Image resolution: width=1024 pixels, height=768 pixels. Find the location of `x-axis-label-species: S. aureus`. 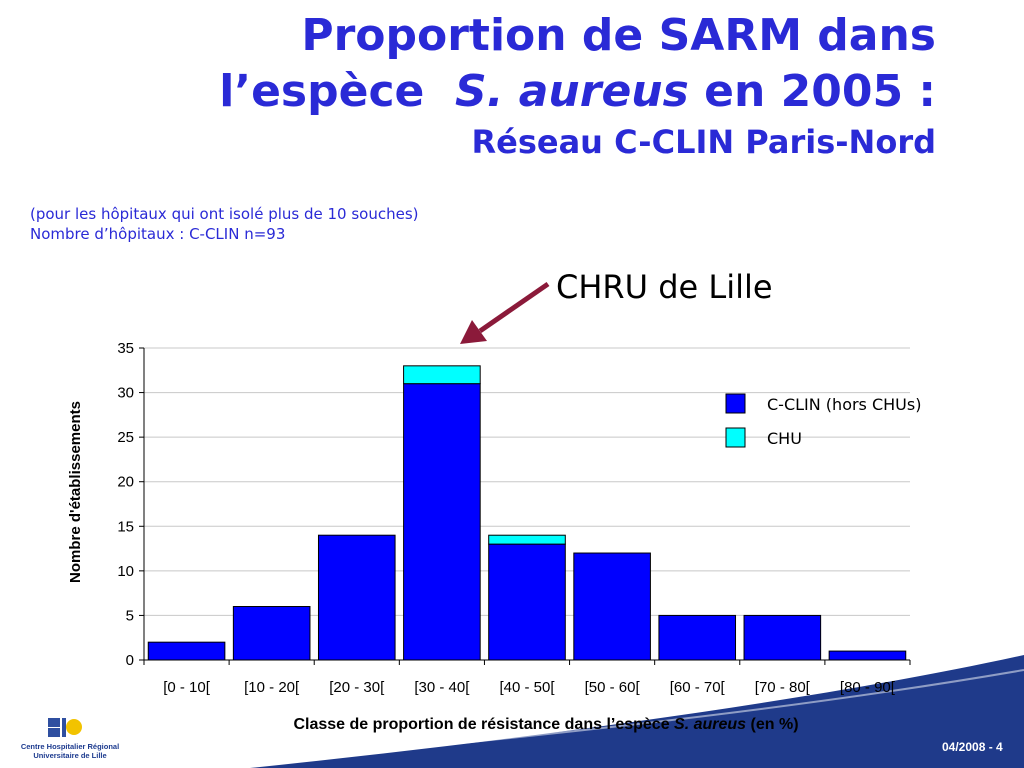

x-axis-label-species: S. aureus is located at coordinates (710, 724).